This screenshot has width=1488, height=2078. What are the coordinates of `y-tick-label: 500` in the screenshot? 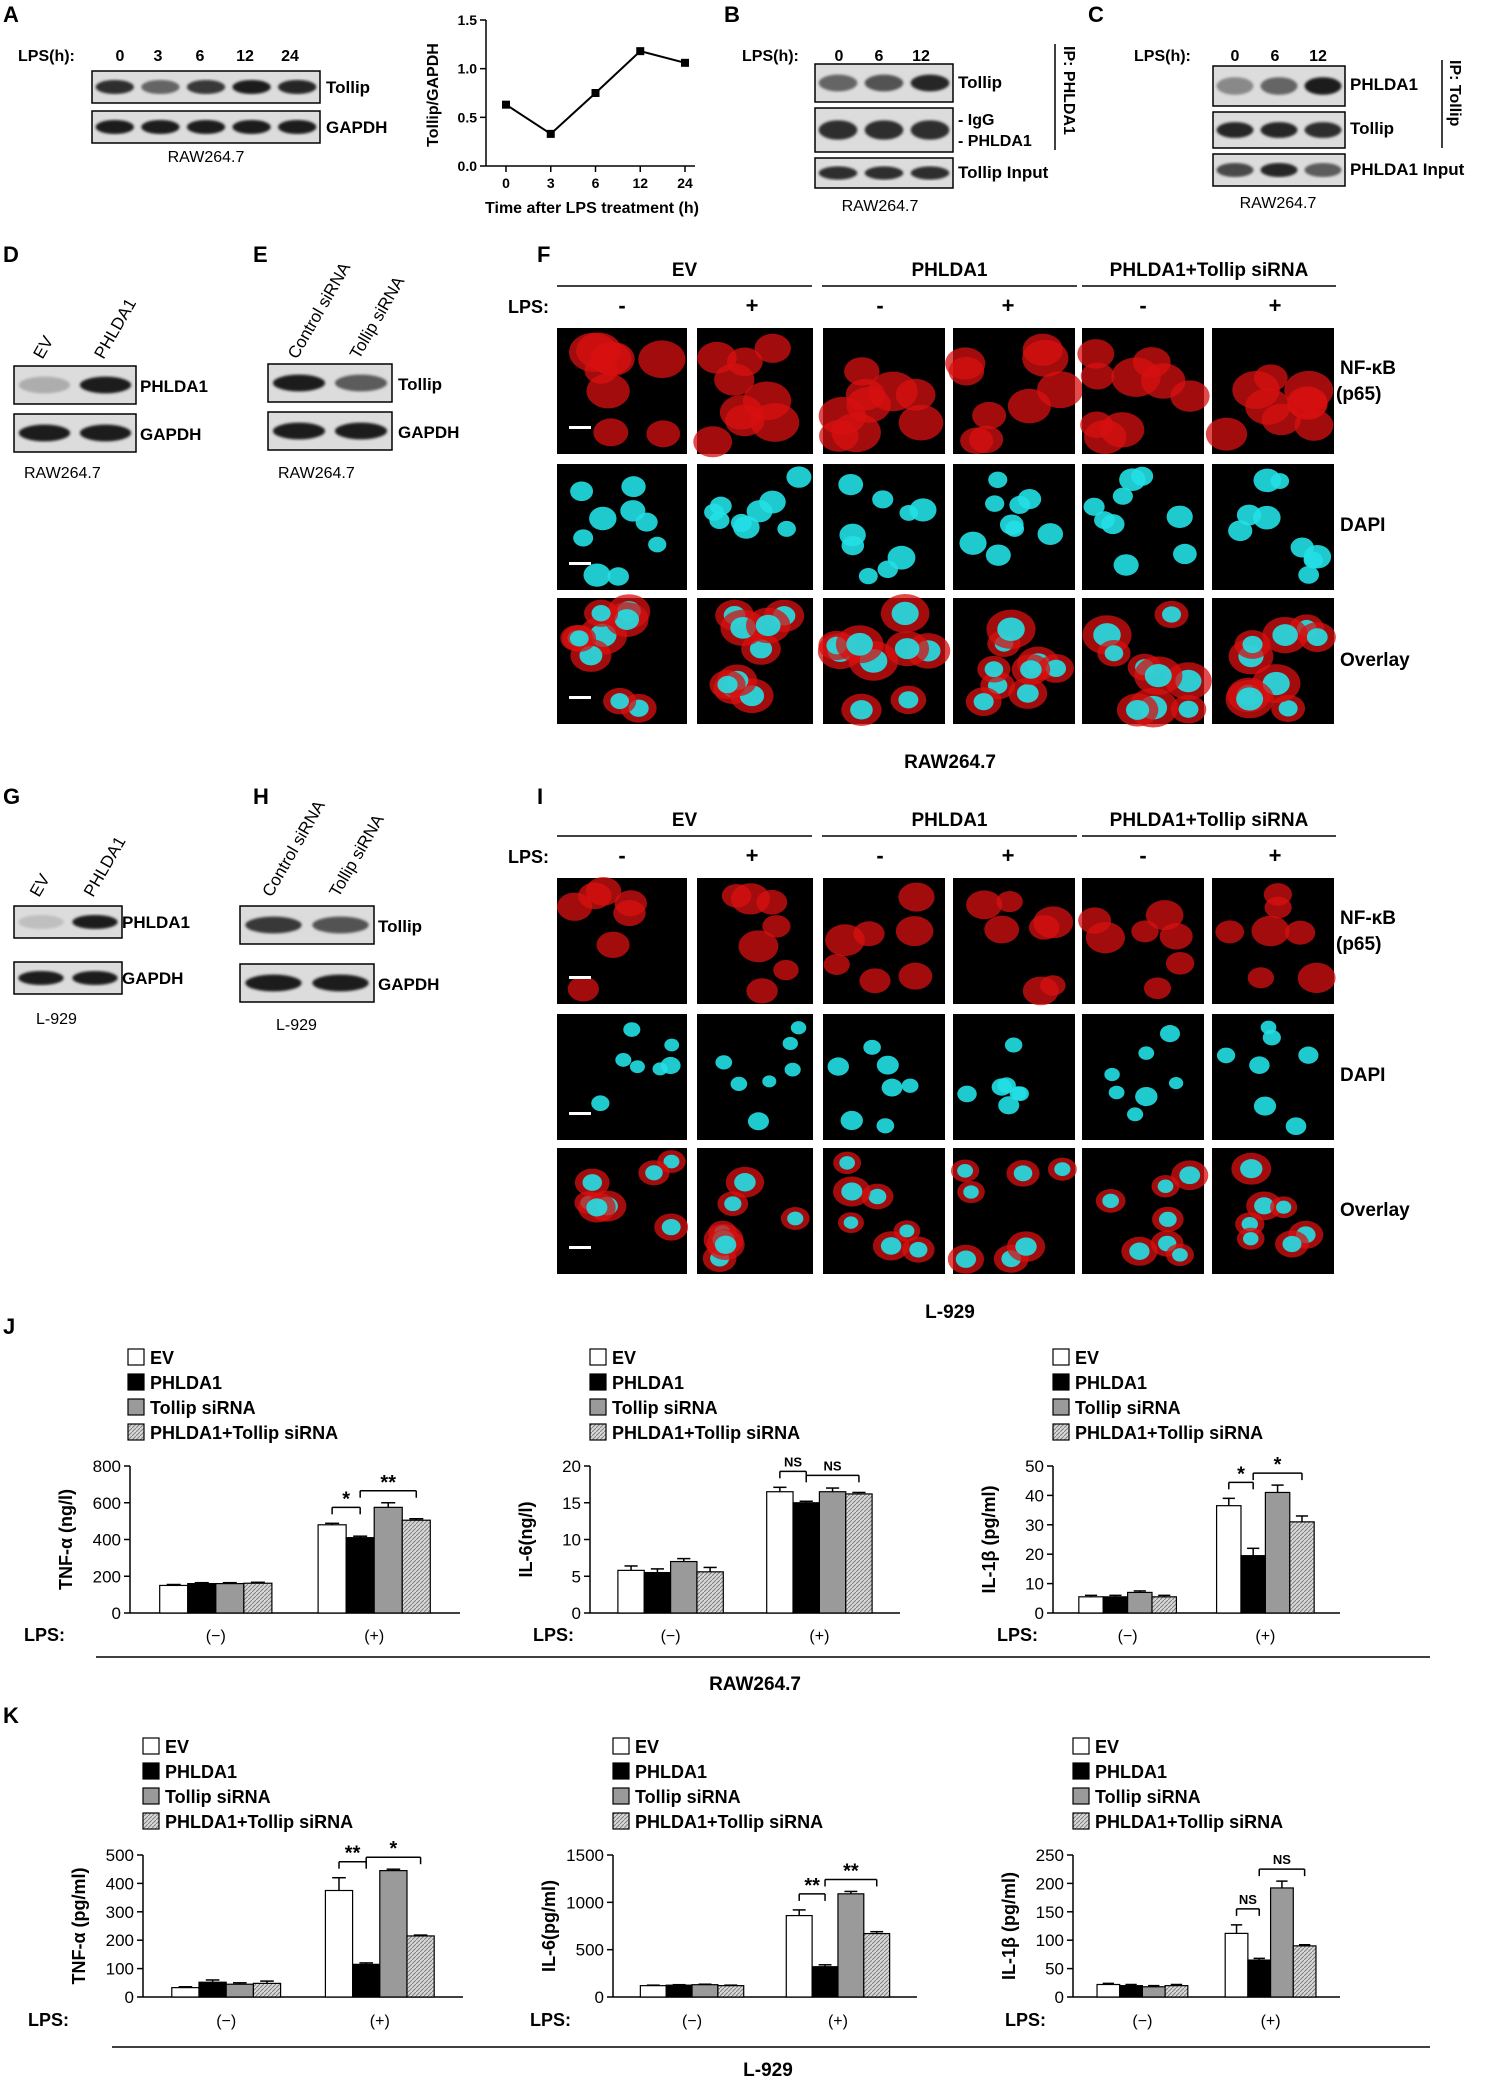 It's located at (590, 1950).